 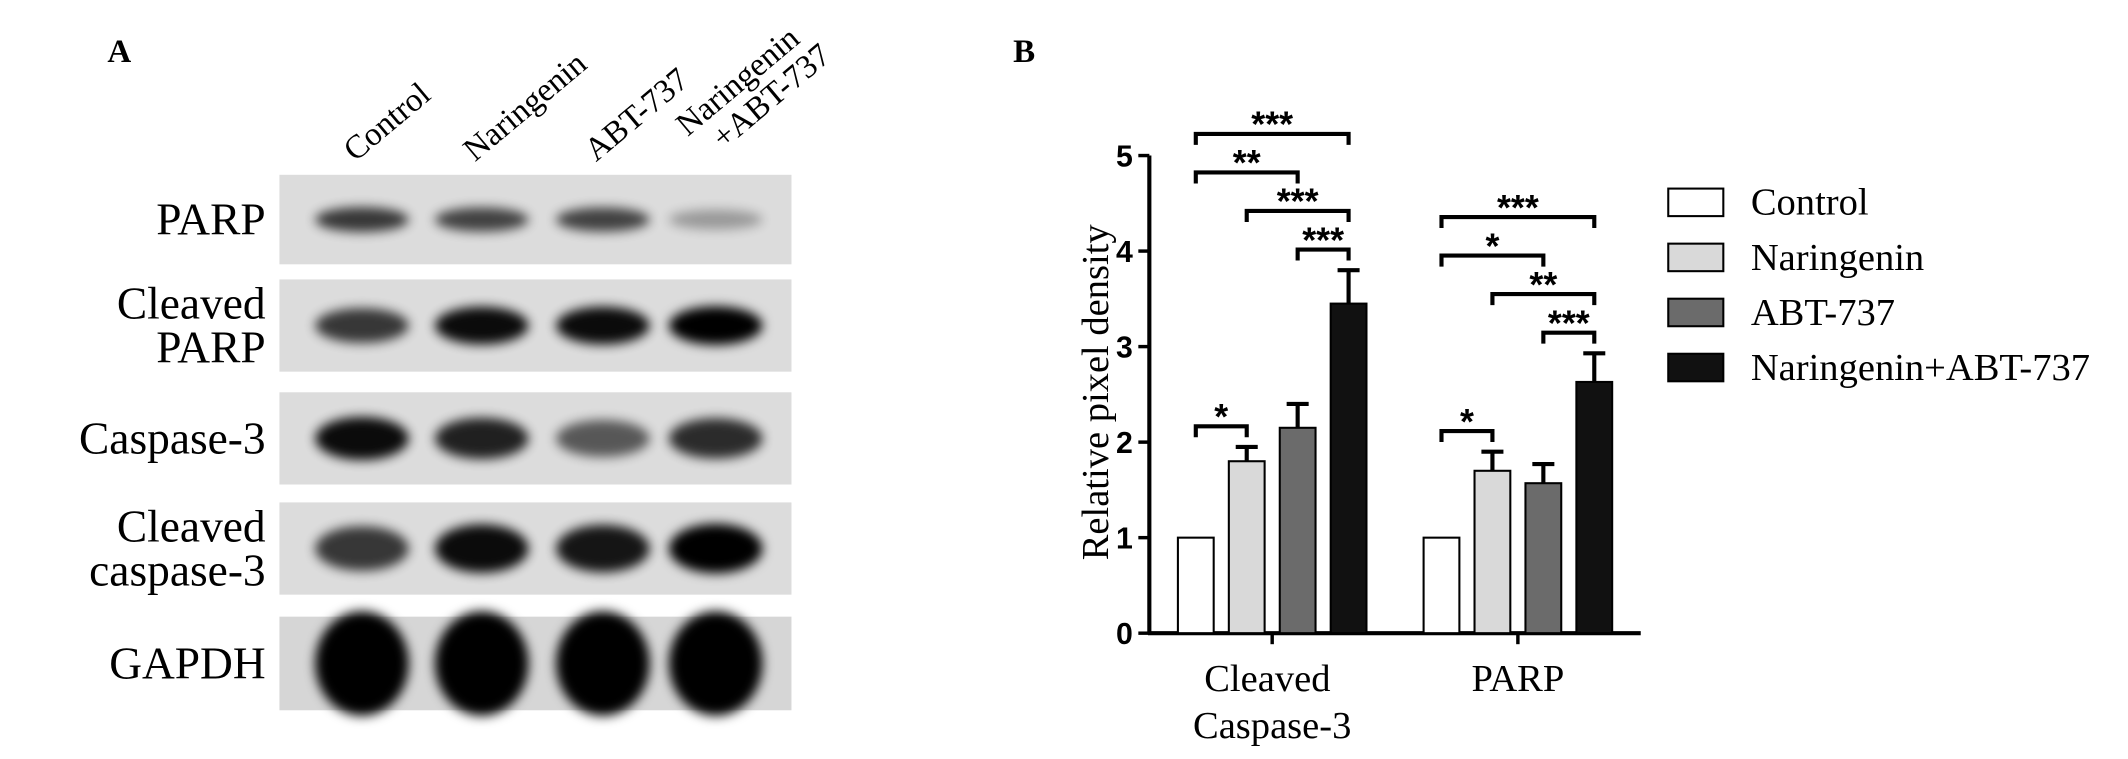 I want to click on legend-label: Naringenin+ABT-737, so click(x=1920, y=368).